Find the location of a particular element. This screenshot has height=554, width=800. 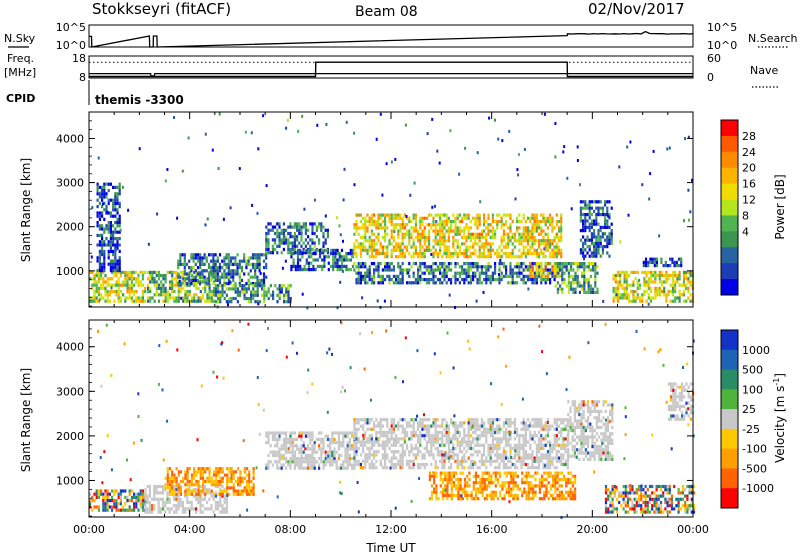

noise-frame is located at coordinates (391, 36).